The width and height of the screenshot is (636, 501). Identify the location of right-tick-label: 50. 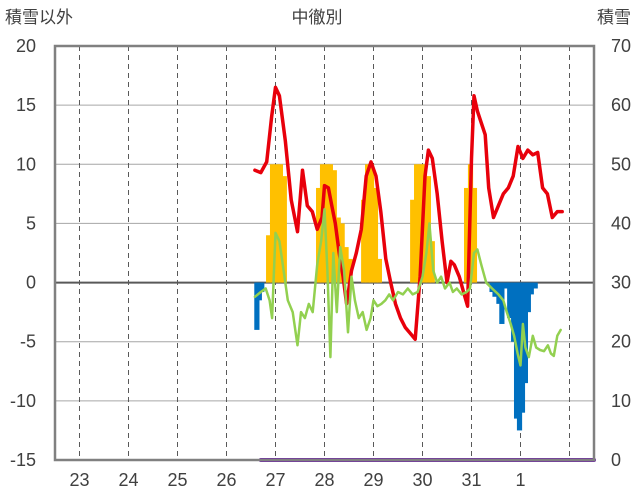
(621, 164).